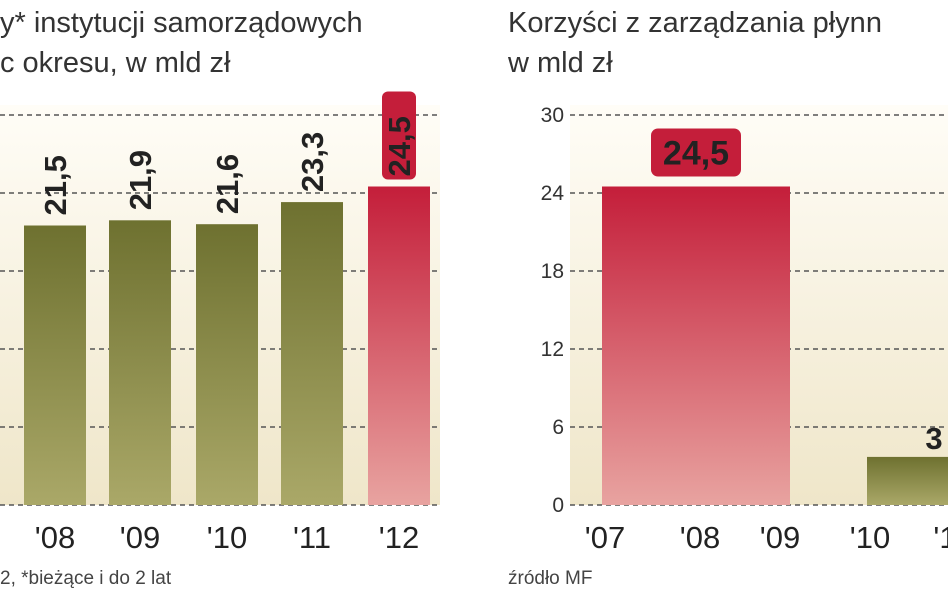  I want to click on chart-title: c okresu, w mld zł, so click(115, 63).